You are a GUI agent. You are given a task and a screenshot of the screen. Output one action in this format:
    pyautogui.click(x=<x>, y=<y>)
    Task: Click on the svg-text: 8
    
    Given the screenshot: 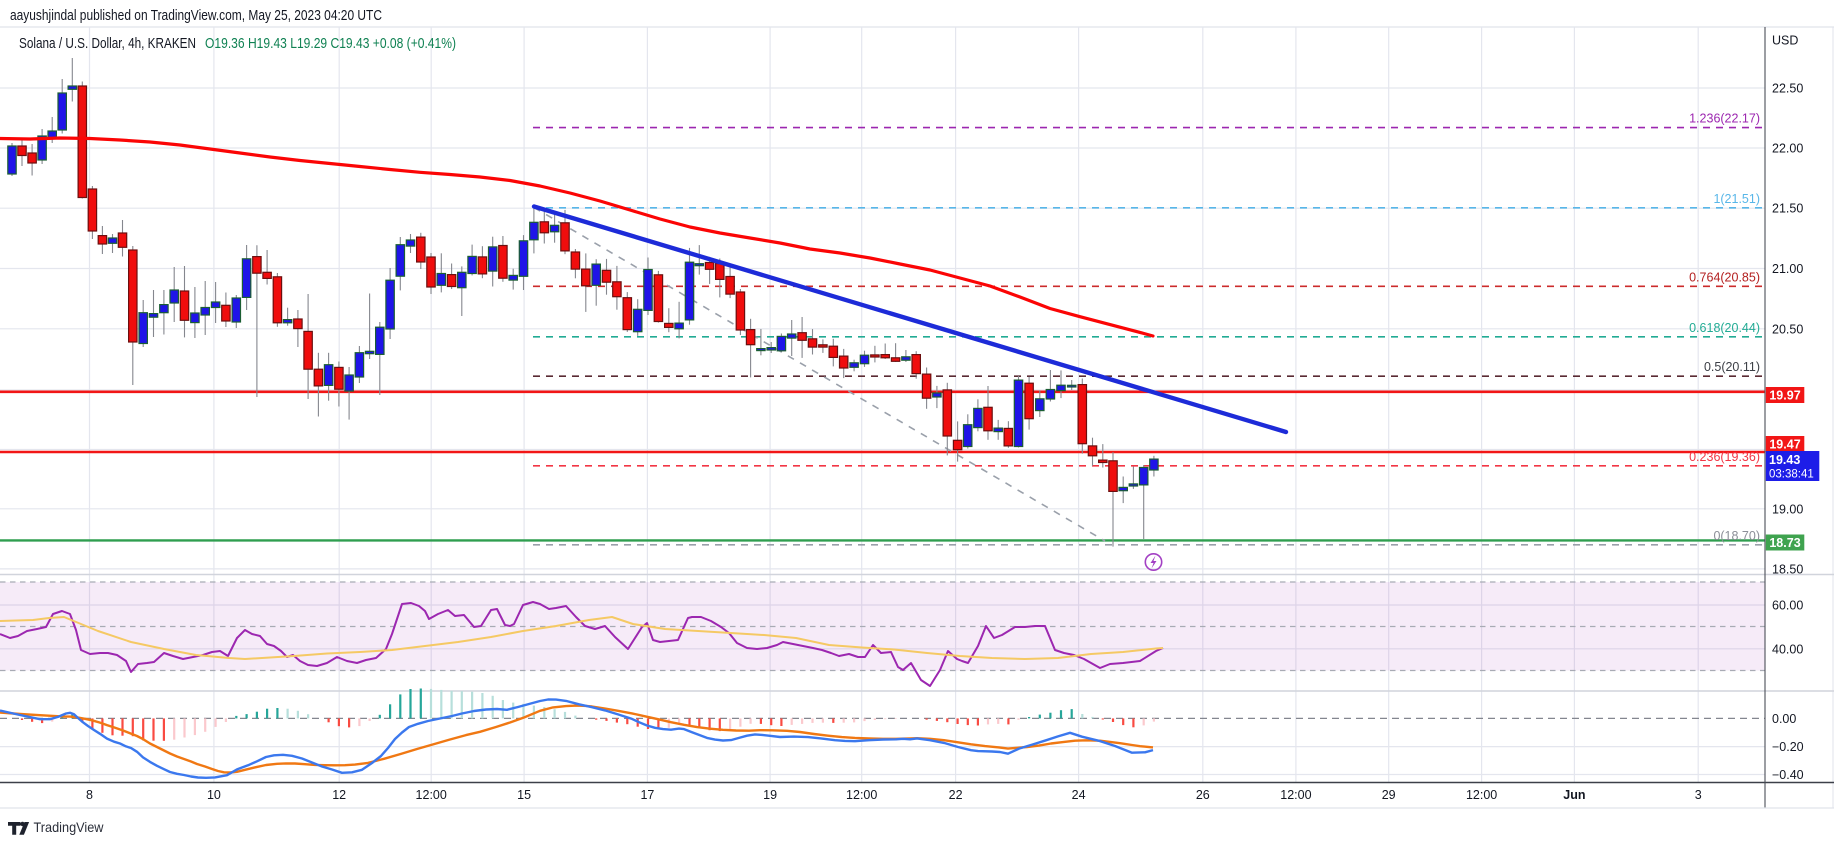 What is the action you would take?
    pyautogui.click(x=89, y=795)
    